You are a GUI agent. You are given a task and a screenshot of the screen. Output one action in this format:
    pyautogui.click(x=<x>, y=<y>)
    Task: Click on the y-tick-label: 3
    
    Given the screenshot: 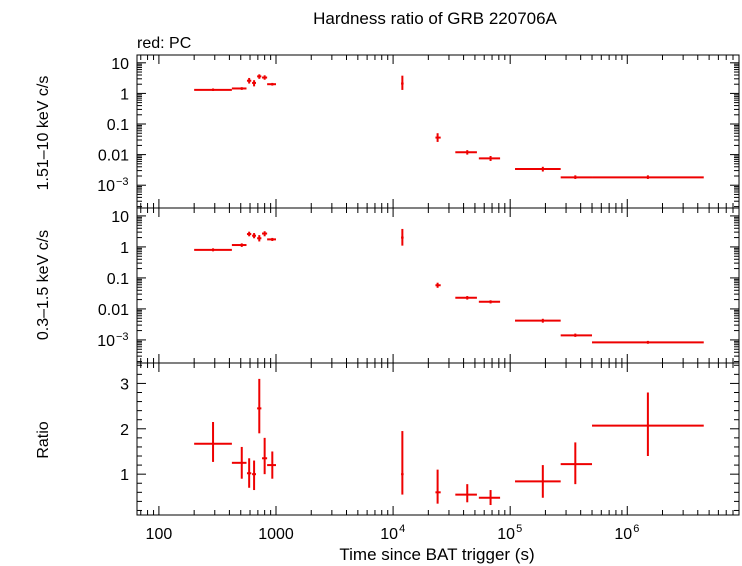 What is the action you would take?
    pyautogui.click(x=124, y=384)
    